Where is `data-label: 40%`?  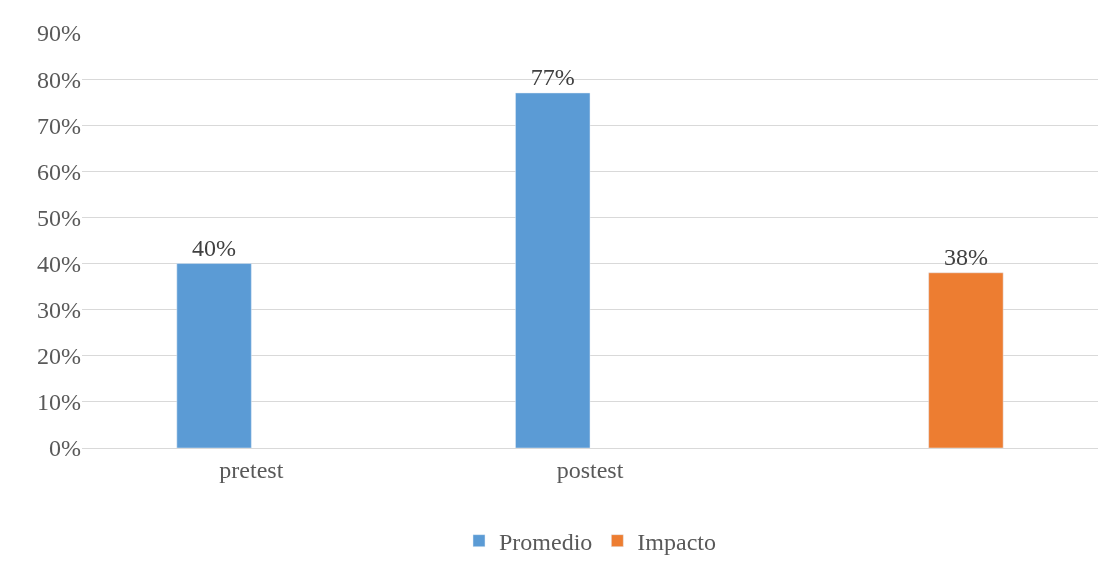 data-label: 40% is located at coordinates (214, 247).